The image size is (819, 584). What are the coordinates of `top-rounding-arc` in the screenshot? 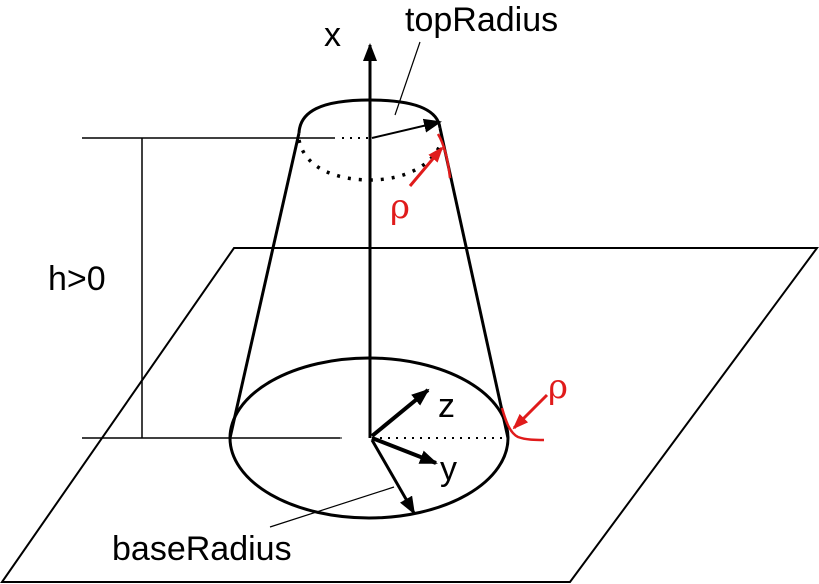 It's located at (444, 156).